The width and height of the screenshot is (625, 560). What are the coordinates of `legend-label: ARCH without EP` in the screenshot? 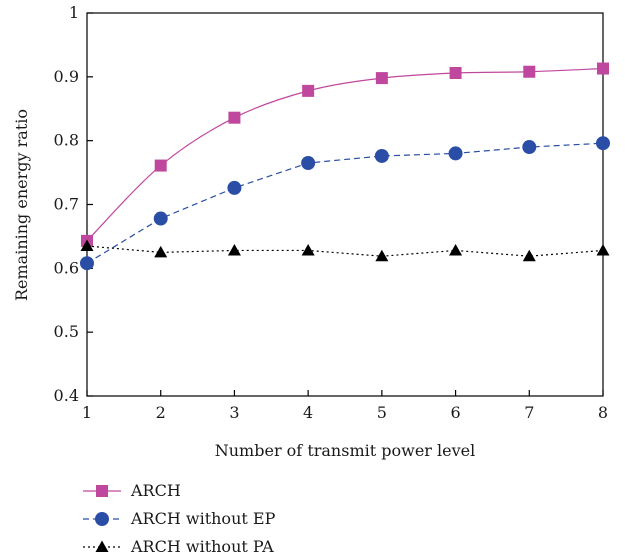 It's located at (203, 518).